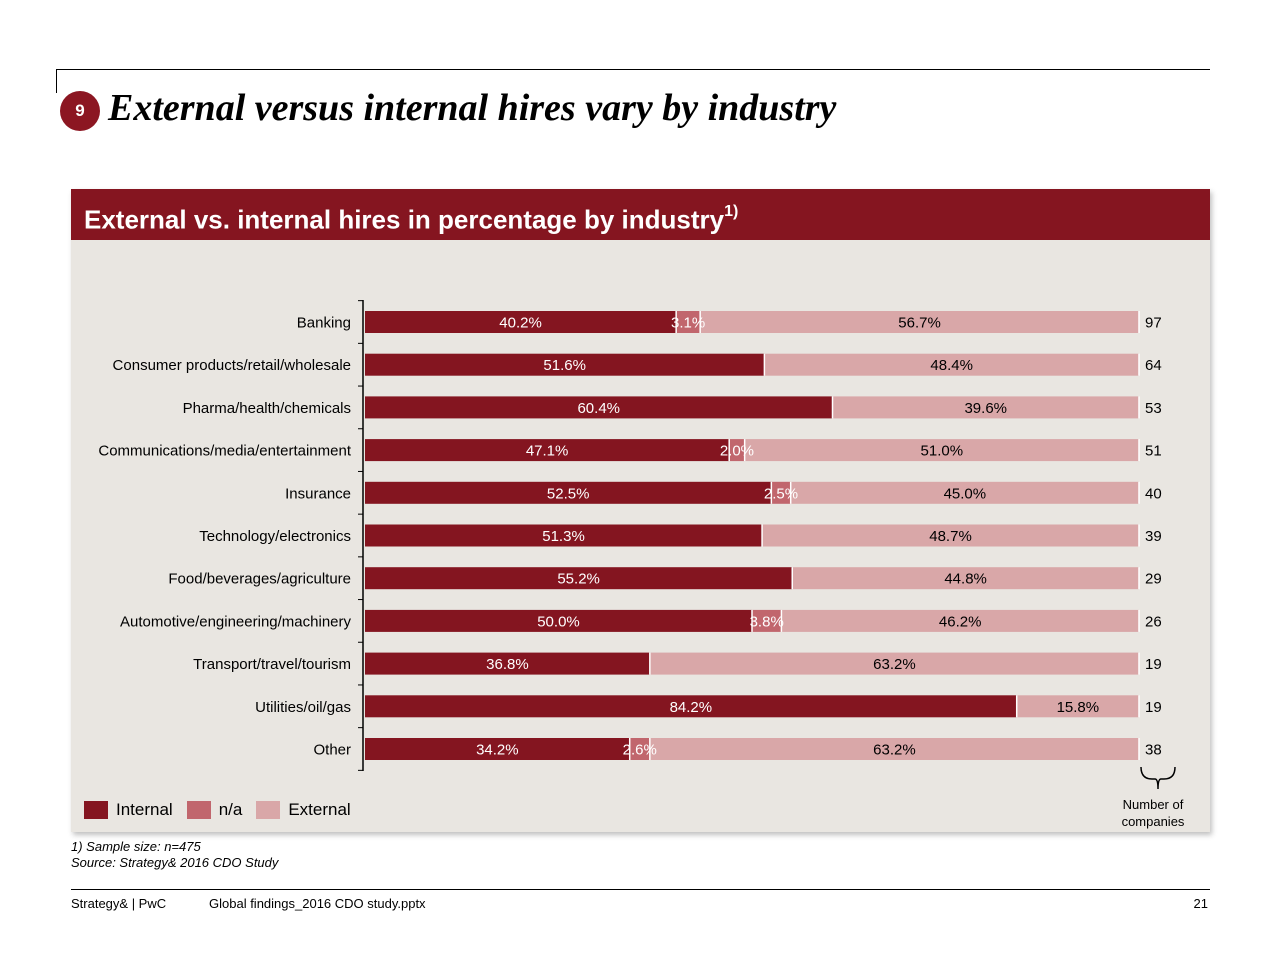  Describe the element at coordinates (919, 323) in the screenshot. I see `value-label: 56.7%` at that location.